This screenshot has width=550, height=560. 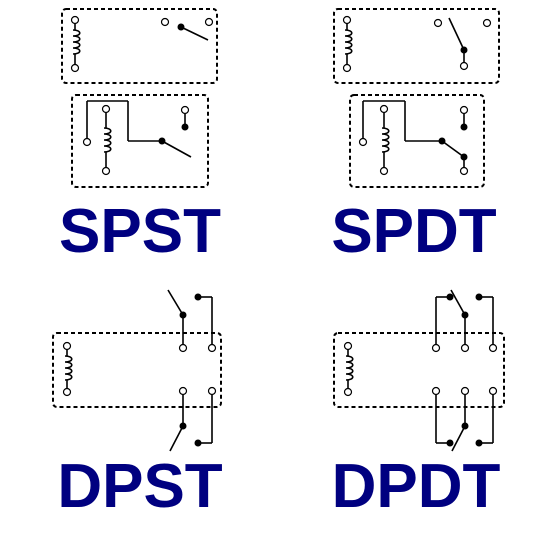 I want to click on dpdt-label: DPDT, so click(x=416, y=486).